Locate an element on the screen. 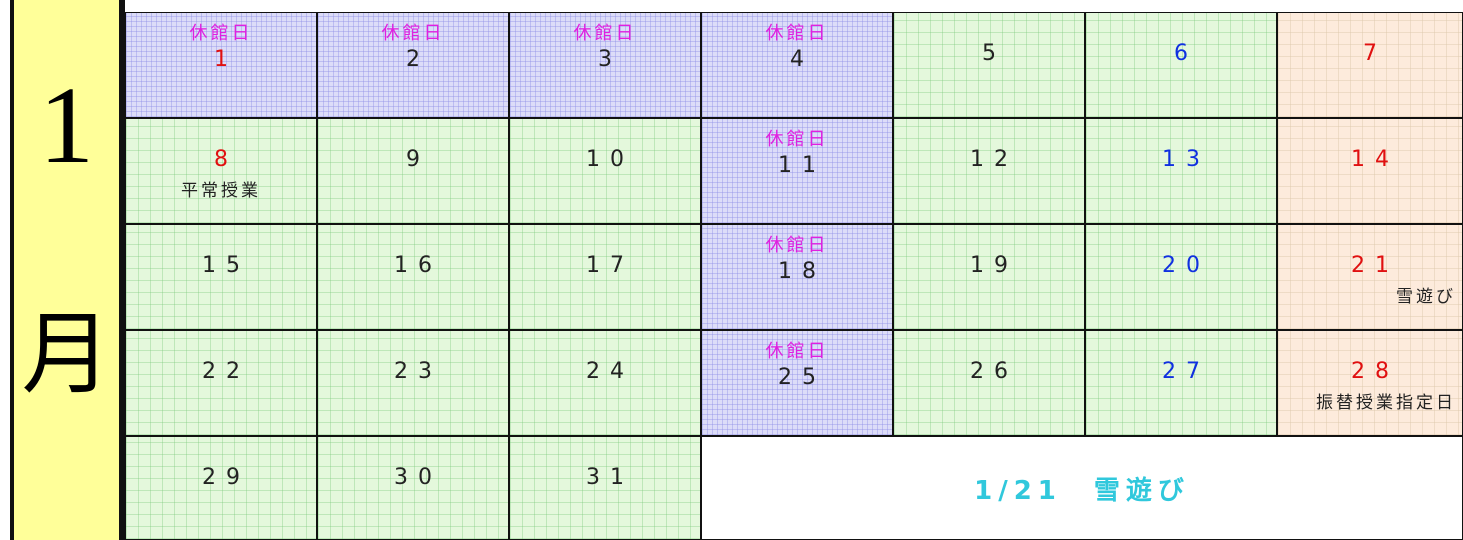 Image resolution: width=1463 pixels, height=540 pixels. day-note: 振替授業指定日 is located at coordinates (1386, 403).